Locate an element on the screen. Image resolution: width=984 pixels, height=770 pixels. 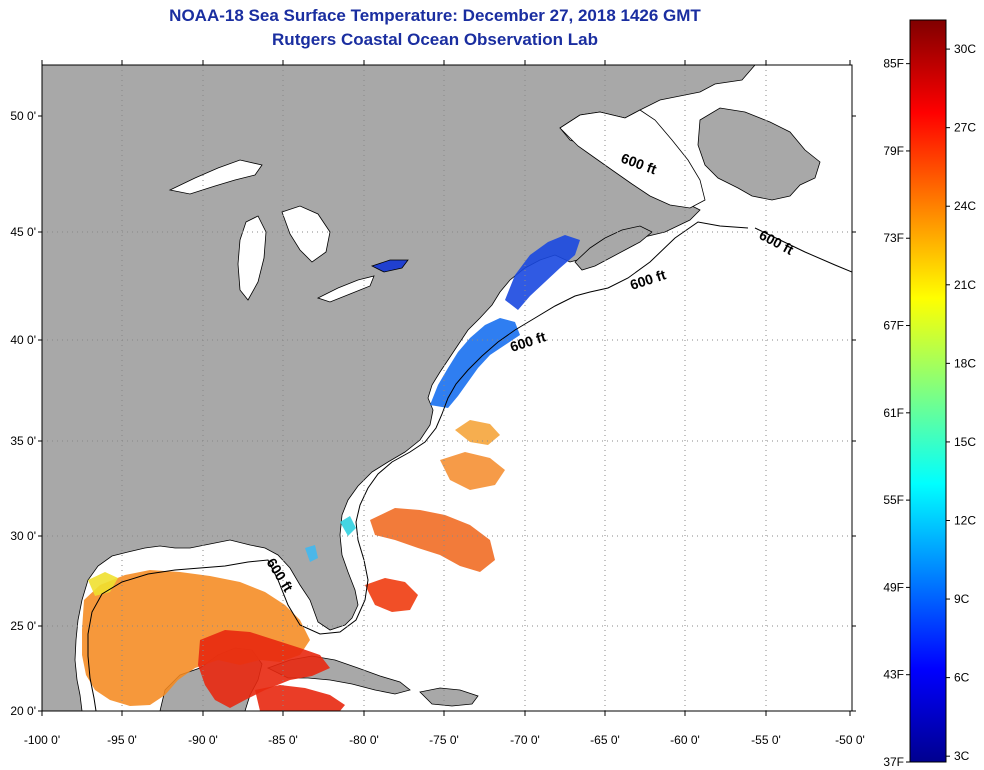
lat-tick-label: 50 0' is located at coordinates (23, 116).